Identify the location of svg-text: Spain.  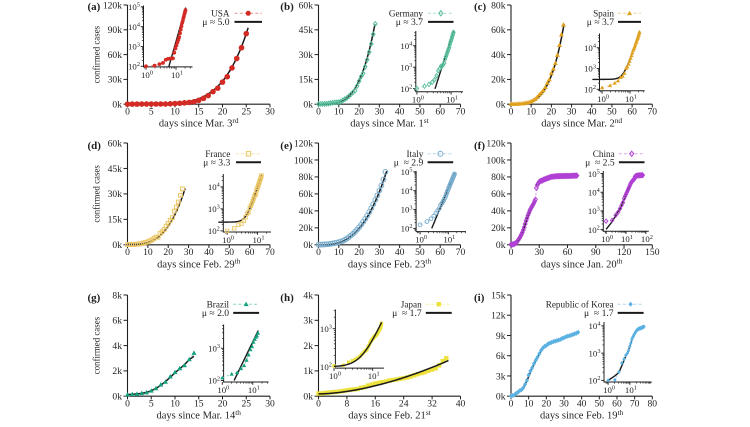
(603, 14).